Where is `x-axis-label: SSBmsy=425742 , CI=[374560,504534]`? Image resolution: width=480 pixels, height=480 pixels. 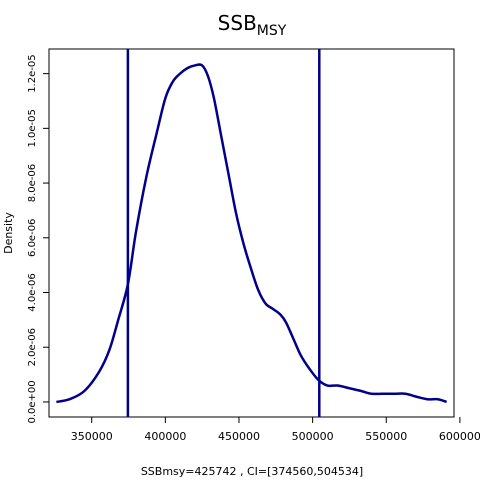 x-axis-label: SSBmsy=425742 , CI=[374560,504534] is located at coordinates (252, 471).